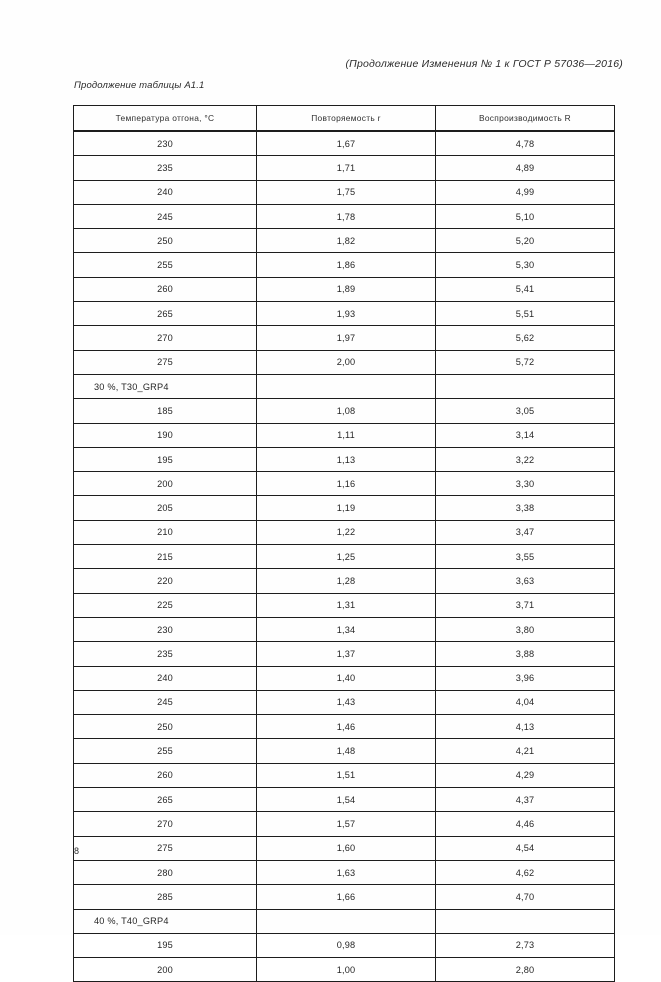 The image size is (661, 982). What do you see at coordinates (165, 241) in the screenshot?
I see `cell-temperature: 250` at bounding box center [165, 241].